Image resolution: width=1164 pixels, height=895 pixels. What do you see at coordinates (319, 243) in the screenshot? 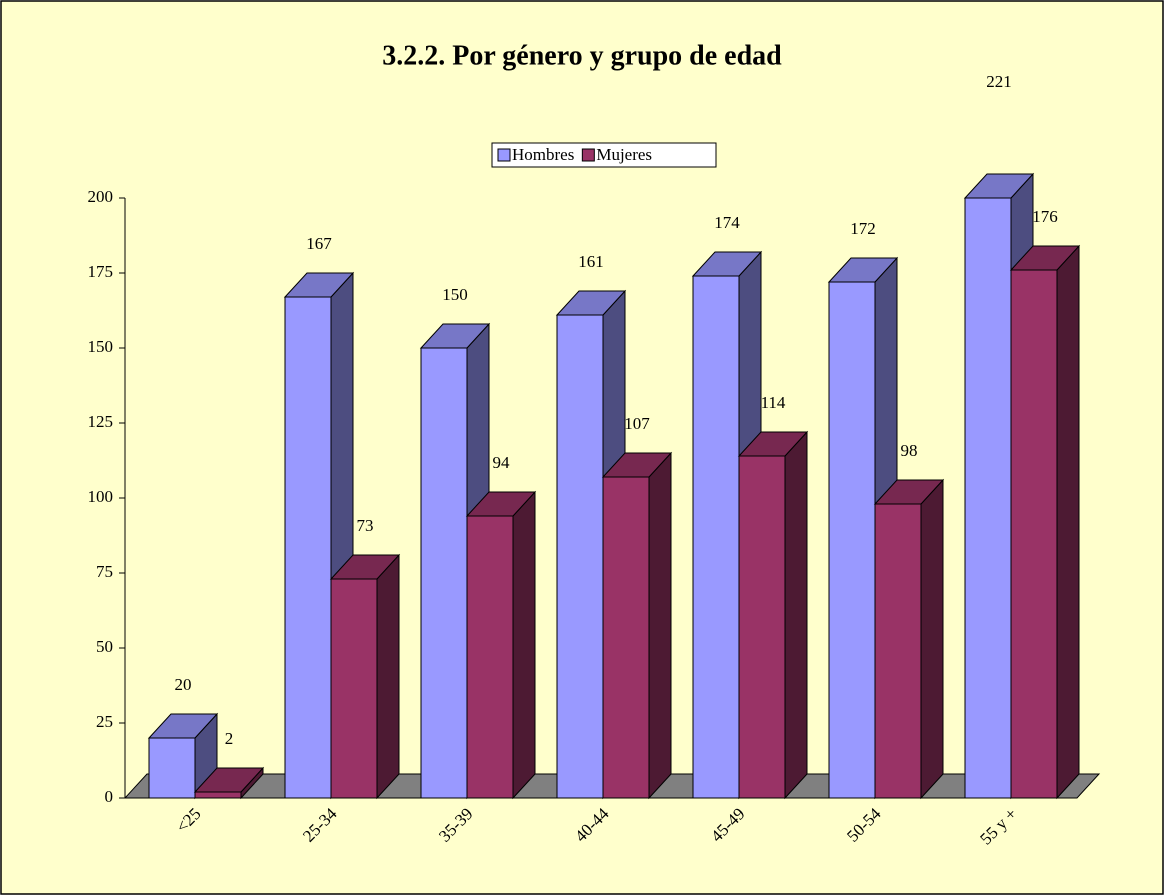
I see `data-label: 167` at bounding box center [319, 243].